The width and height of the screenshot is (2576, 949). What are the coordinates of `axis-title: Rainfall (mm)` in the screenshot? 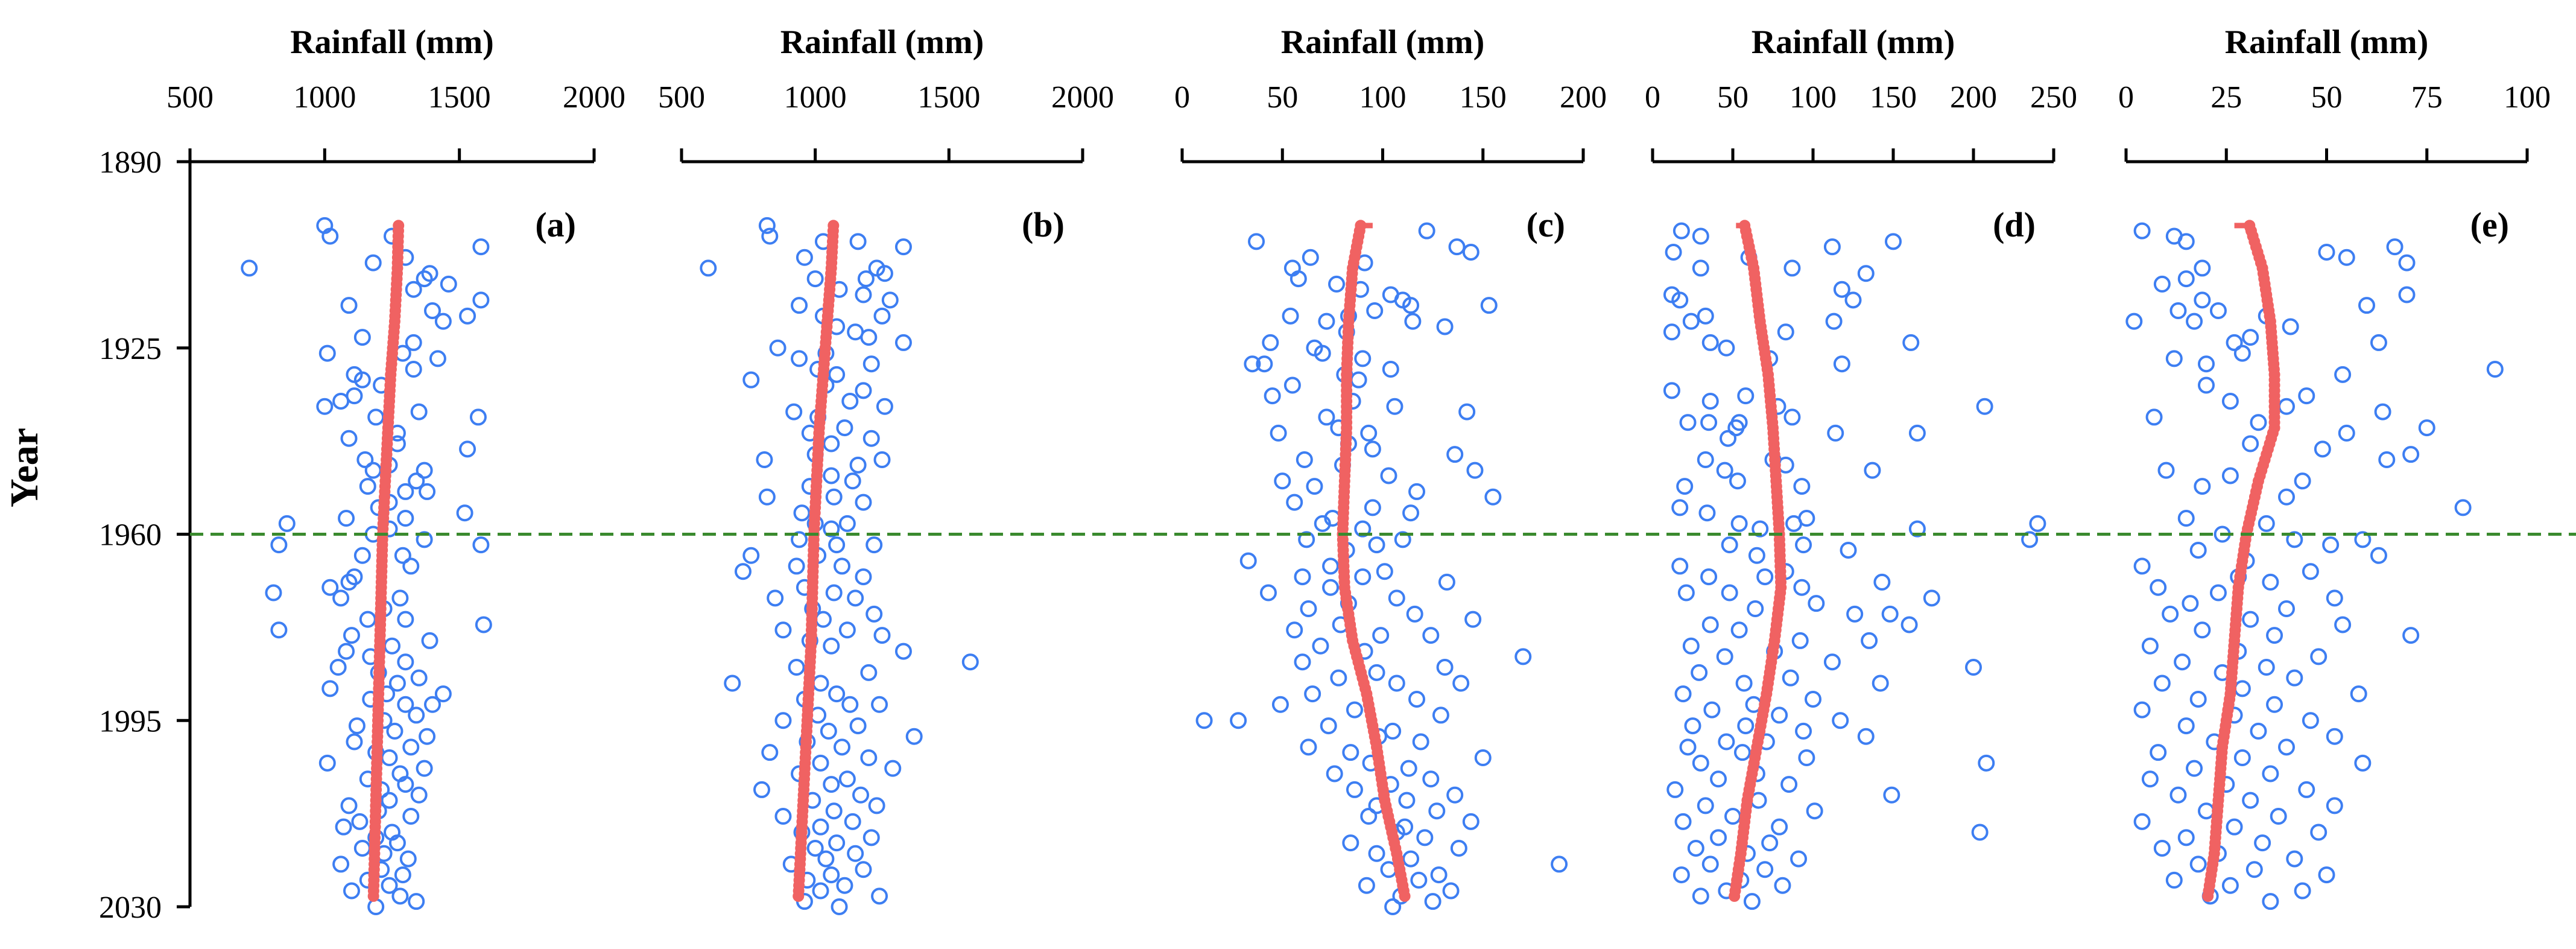 It's located at (1383, 42).